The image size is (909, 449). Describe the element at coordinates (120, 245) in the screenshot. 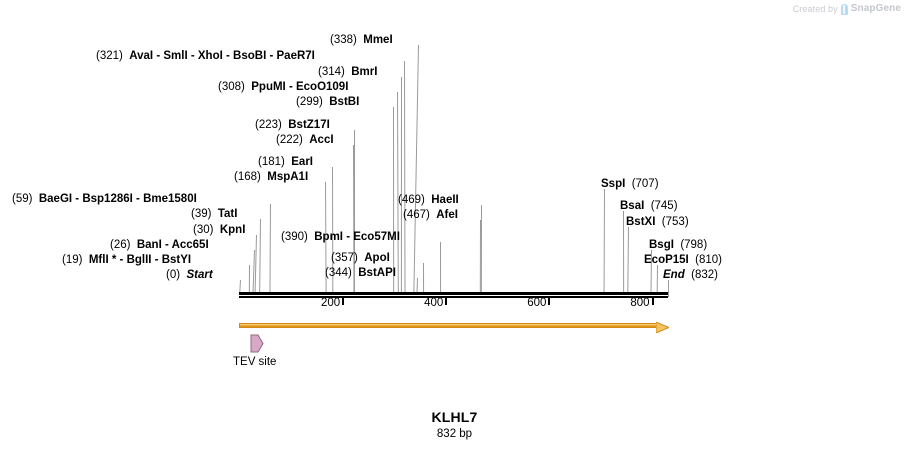

I see `enzyme-position: (26)` at that location.